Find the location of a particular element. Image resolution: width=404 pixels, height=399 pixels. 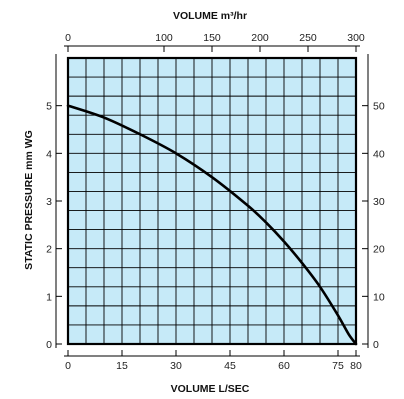

left-tick-label: 4 is located at coordinates (49, 154).